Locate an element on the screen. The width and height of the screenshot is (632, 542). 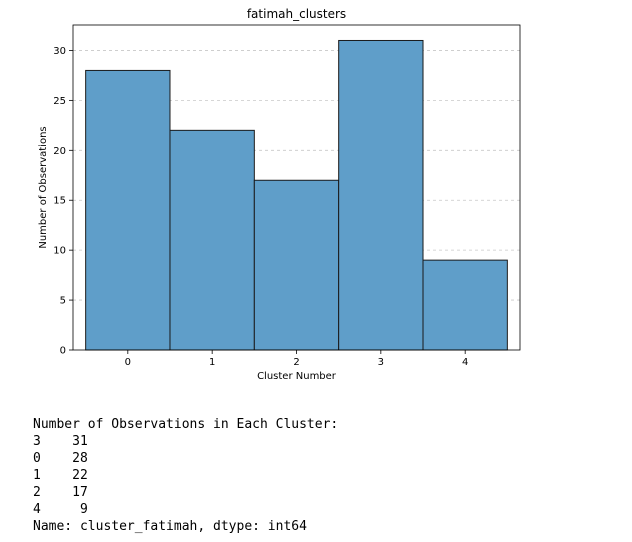
x-axis-label: Cluster Number is located at coordinates (297, 376).